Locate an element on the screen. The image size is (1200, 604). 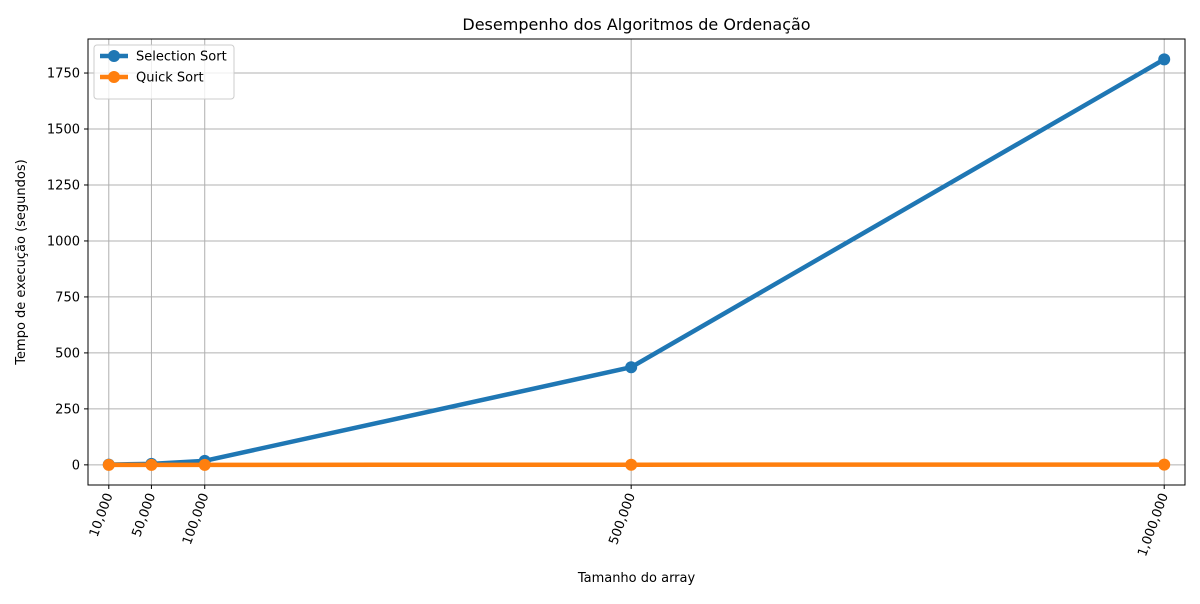
y-tick-label: 250 is located at coordinates (67, 409).